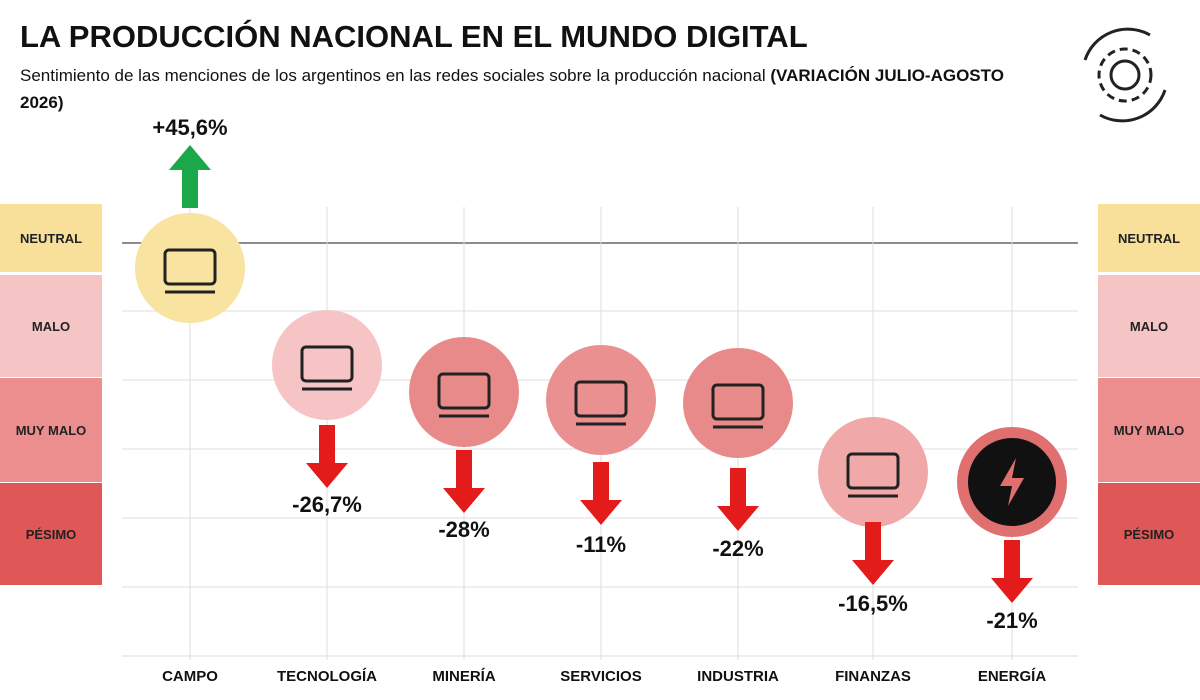 Image resolution: width=1200 pixels, height=700 pixels. I want to click on change-label: +45,6%, so click(189, 127).